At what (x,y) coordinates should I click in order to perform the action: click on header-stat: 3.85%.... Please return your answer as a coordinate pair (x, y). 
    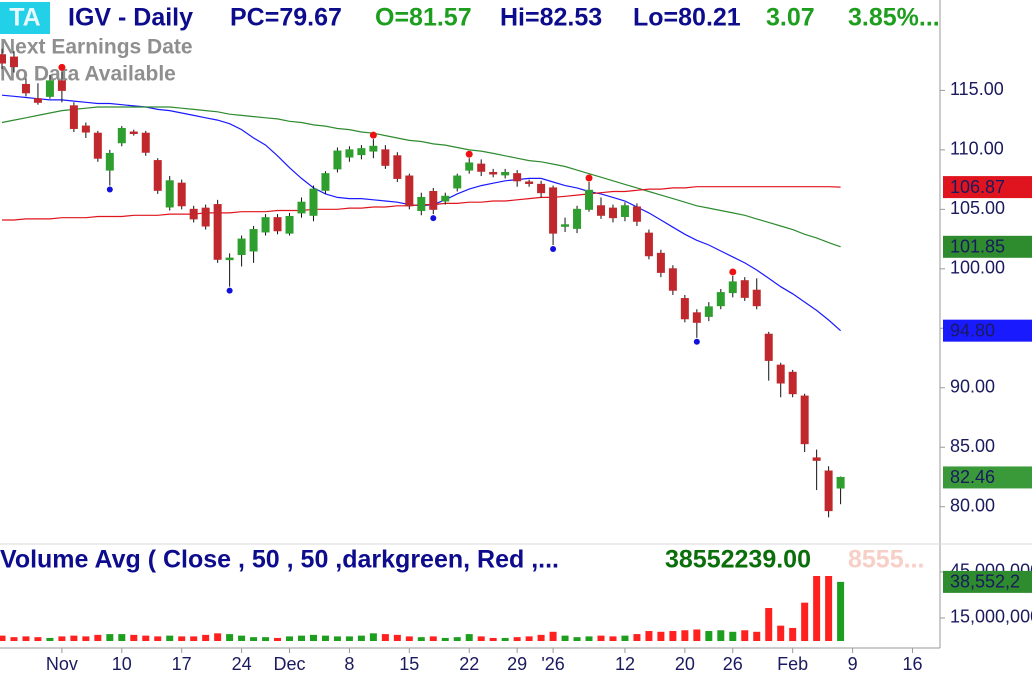
    Looking at the image, I should click on (894, 18).